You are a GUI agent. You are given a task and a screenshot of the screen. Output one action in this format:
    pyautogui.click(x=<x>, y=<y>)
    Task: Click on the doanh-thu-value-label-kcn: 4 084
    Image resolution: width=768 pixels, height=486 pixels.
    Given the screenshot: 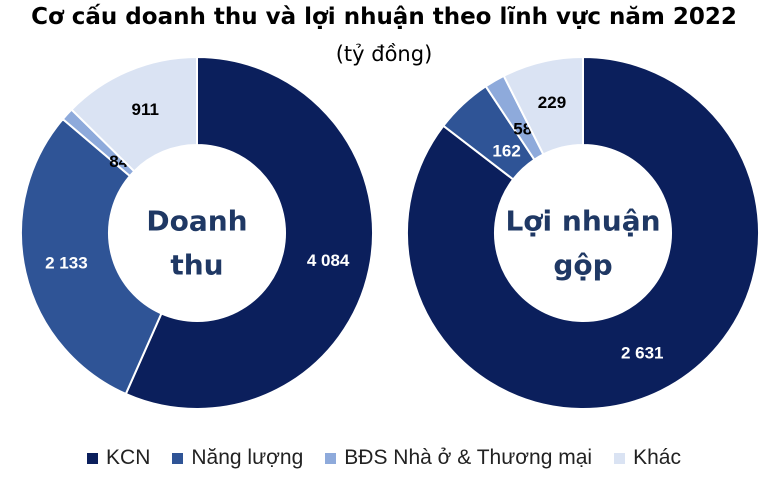 What is the action you would take?
    pyautogui.click(x=328, y=260)
    